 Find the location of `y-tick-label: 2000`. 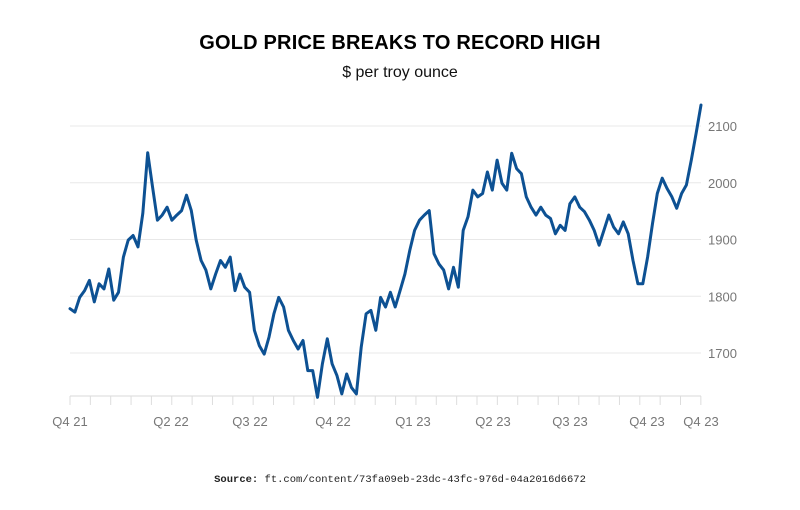

y-tick-label: 2000 is located at coordinates (722, 183).